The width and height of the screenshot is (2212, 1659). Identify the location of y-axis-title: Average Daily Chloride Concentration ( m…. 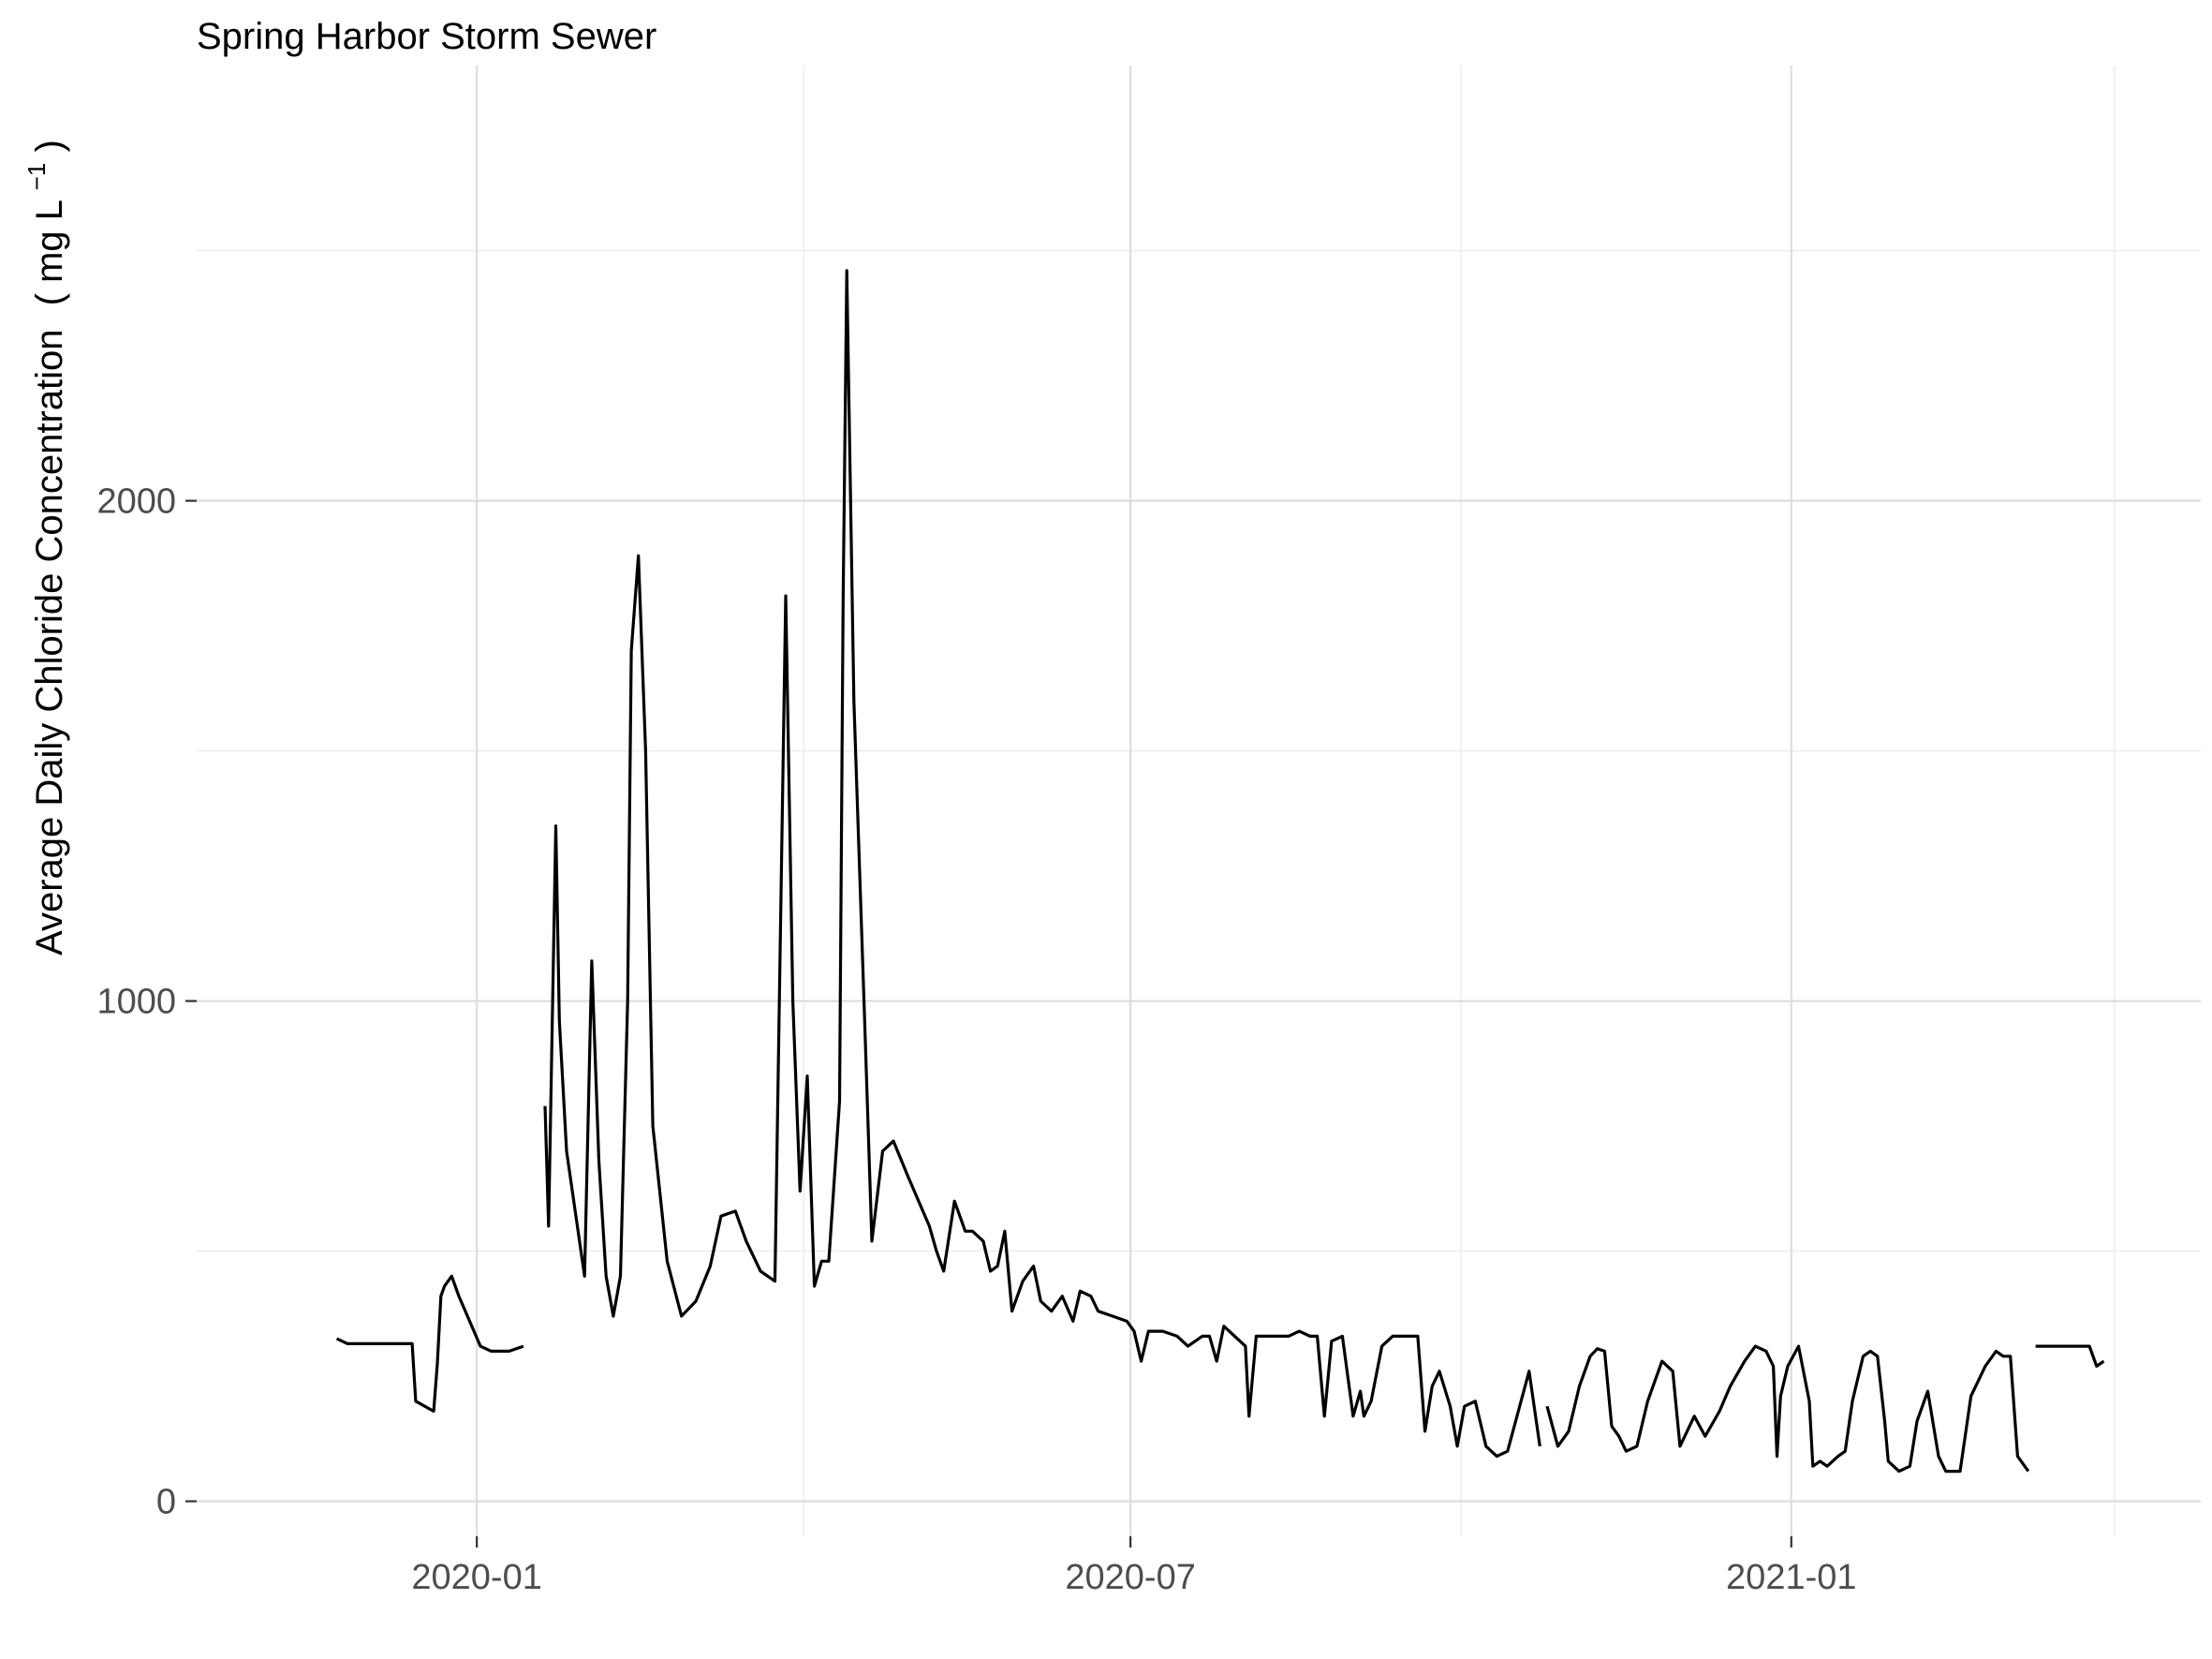
(41, 548).